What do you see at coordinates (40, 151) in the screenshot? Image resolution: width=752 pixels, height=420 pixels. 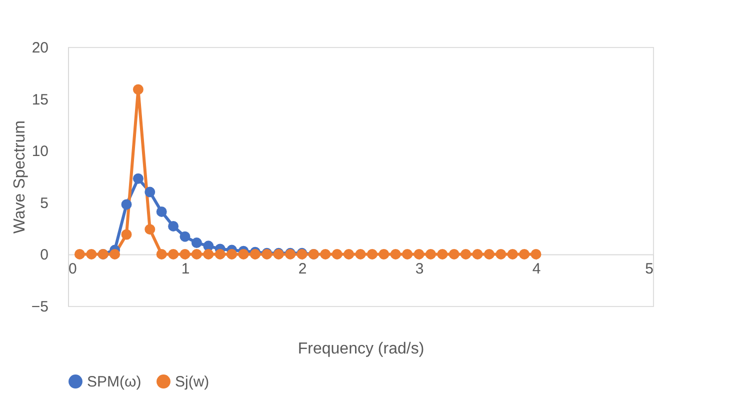 I see `y-tick-label: 10` at bounding box center [40, 151].